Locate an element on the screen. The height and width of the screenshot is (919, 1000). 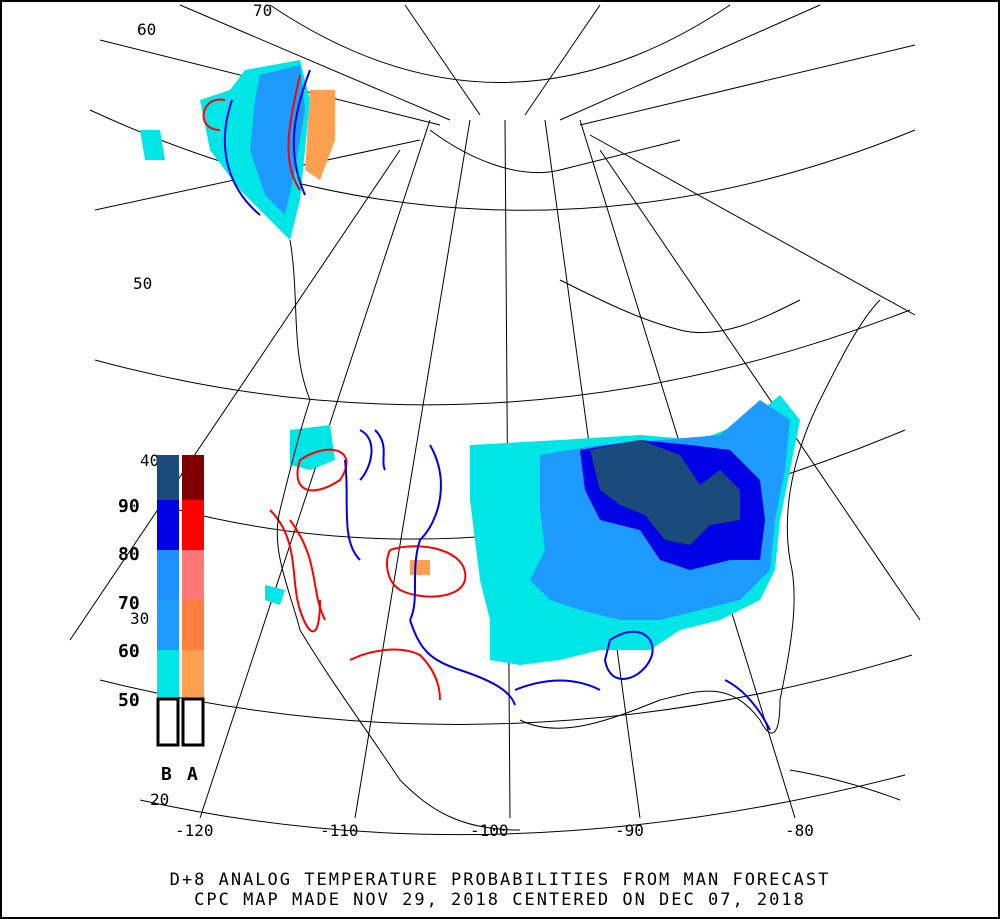
lon-label-80: -80 is located at coordinates (799, 830).